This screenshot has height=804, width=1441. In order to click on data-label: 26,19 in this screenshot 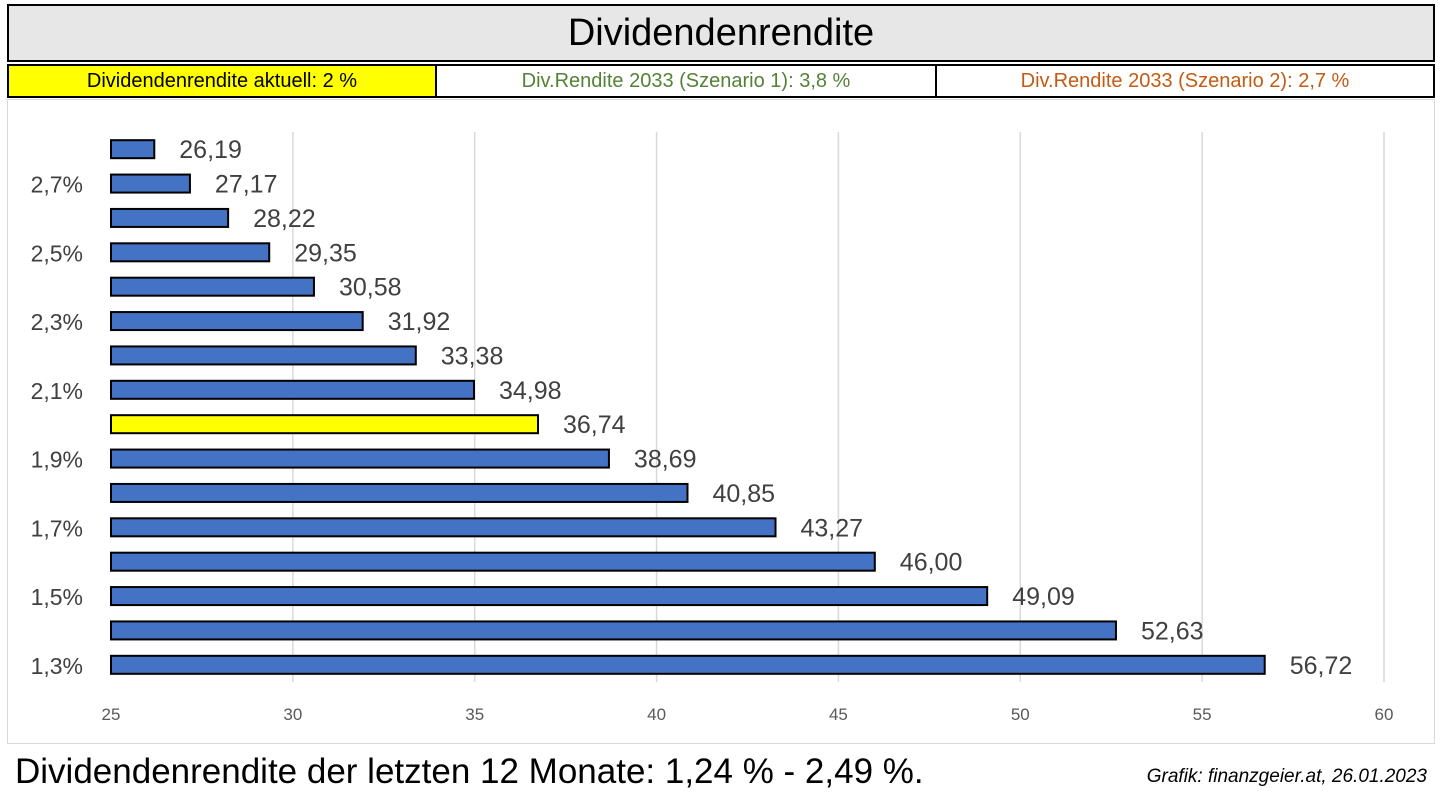, I will do `click(210, 150)`.